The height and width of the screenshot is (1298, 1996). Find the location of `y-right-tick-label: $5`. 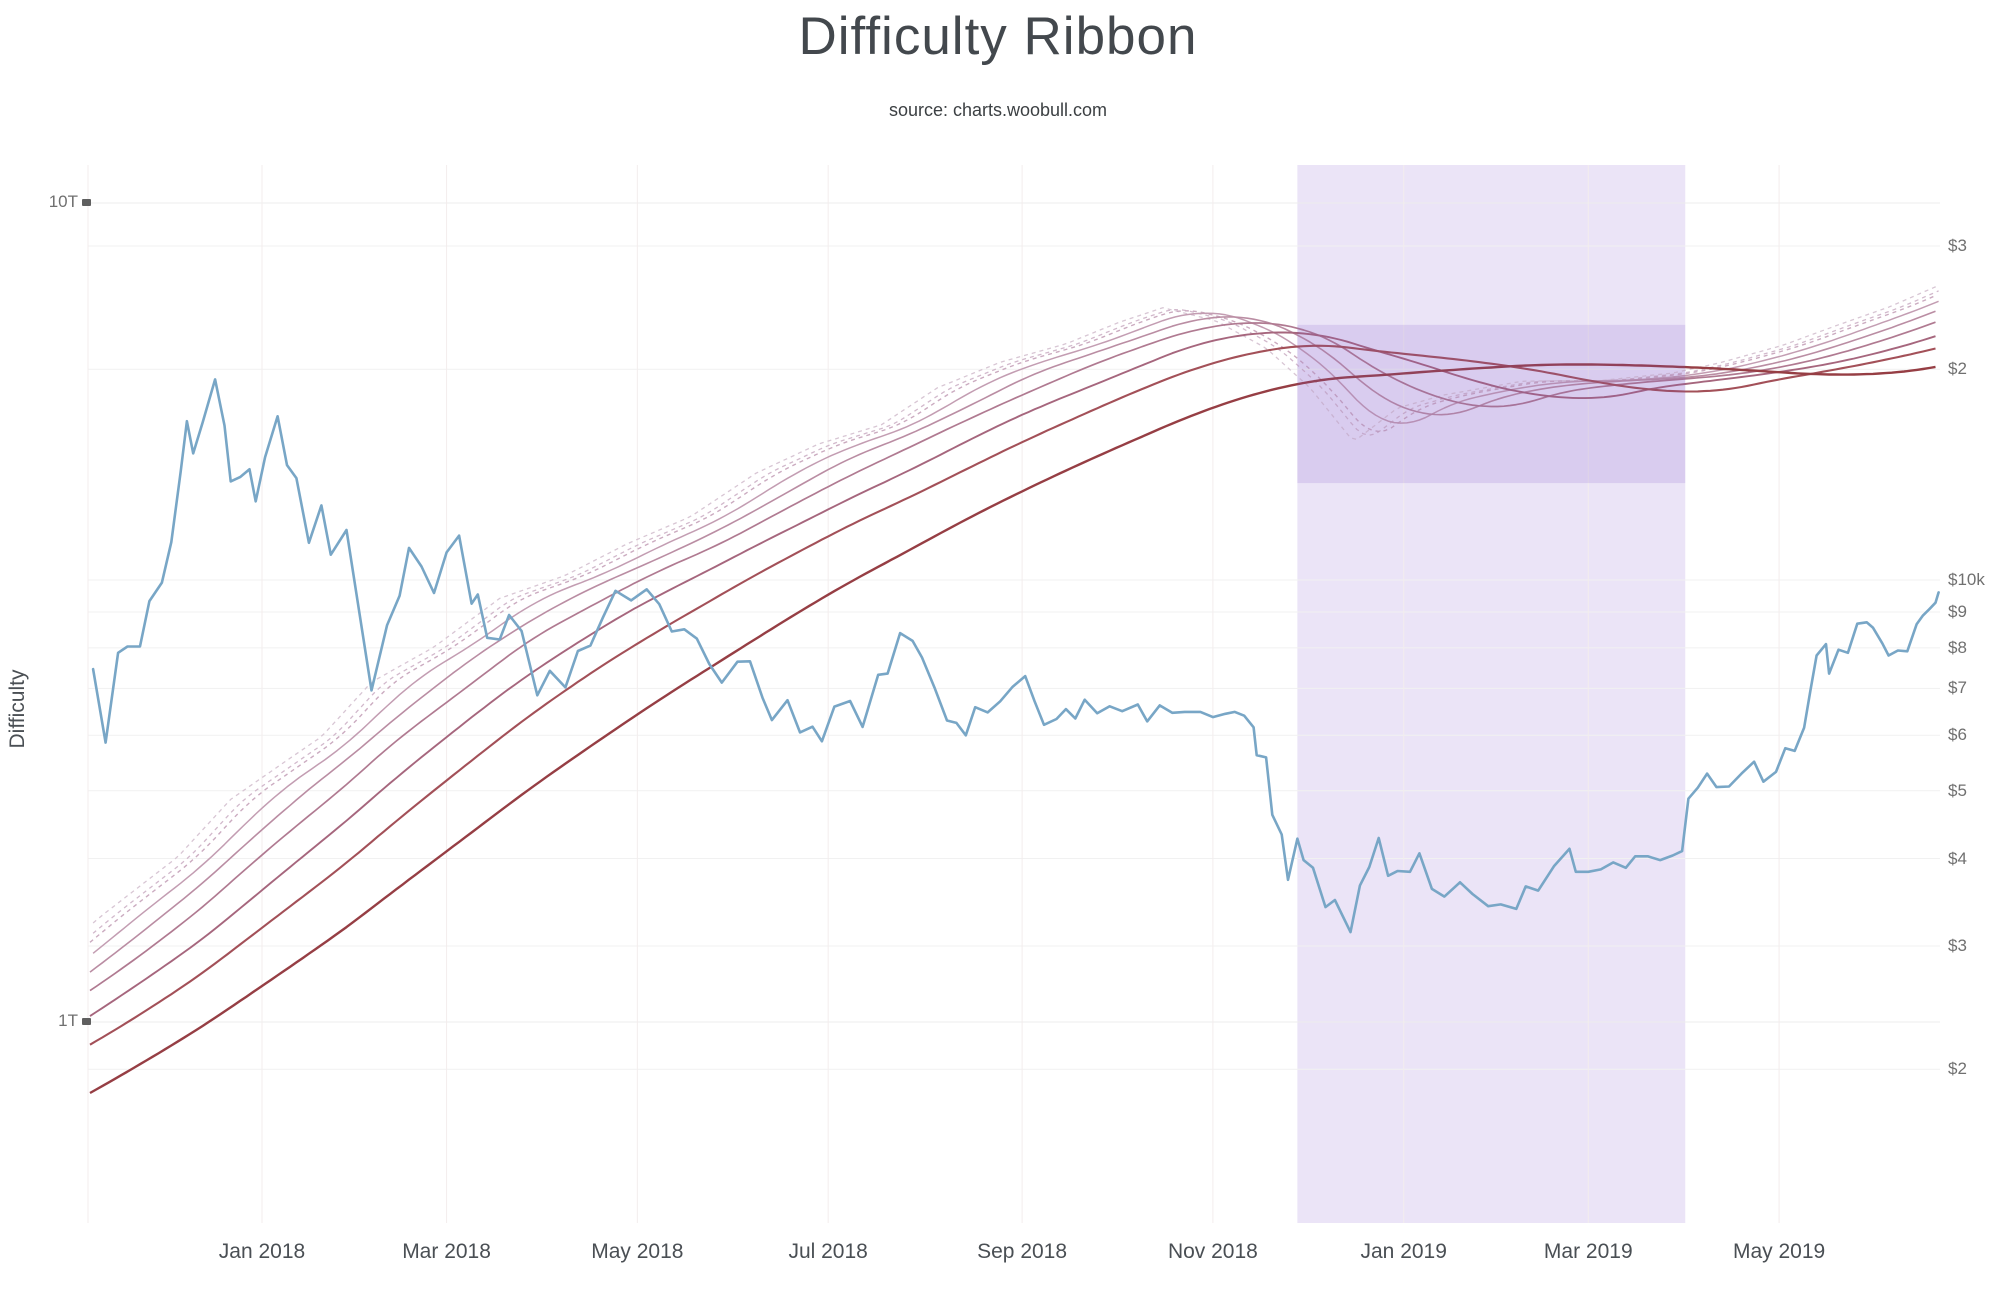

y-right-tick-label: $5 is located at coordinates (1957, 790).